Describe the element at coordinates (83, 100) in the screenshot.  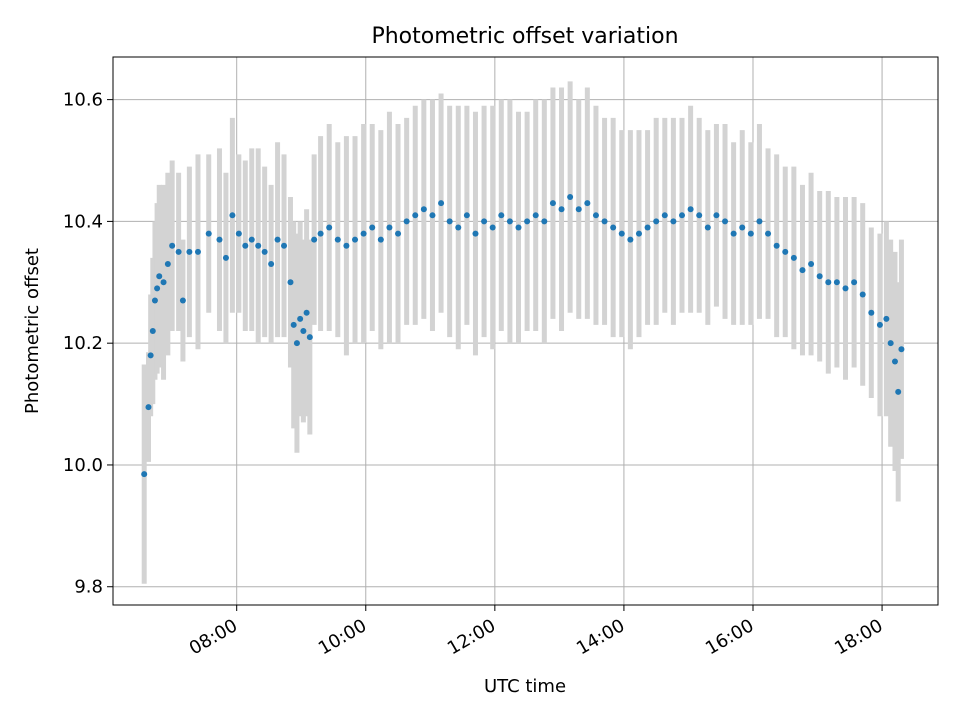
I see `y-tick-label: 10.6` at that location.